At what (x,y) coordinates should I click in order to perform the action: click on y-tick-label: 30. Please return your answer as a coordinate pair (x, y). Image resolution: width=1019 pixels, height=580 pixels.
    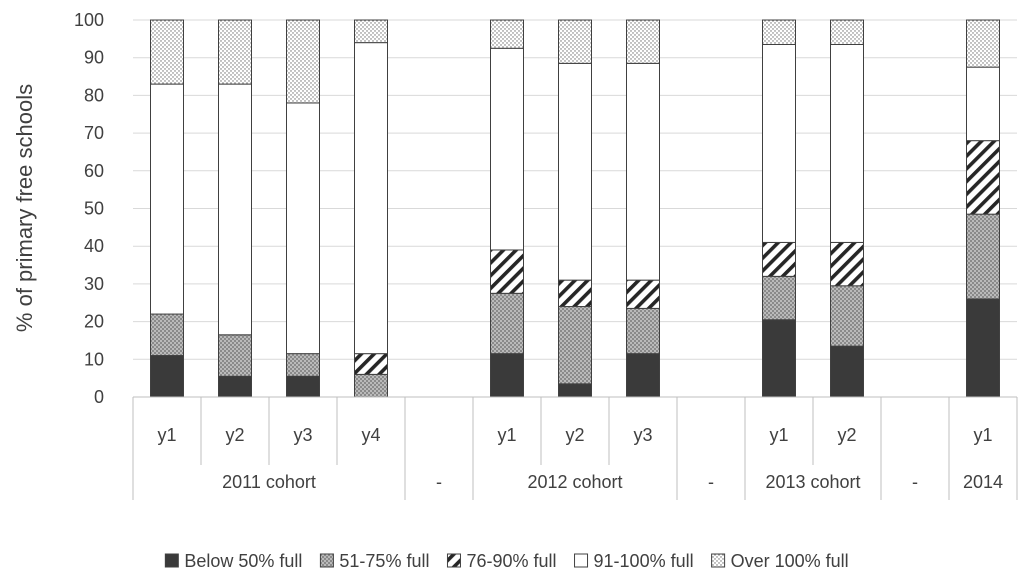
    Looking at the image, I should click on (94, 284).